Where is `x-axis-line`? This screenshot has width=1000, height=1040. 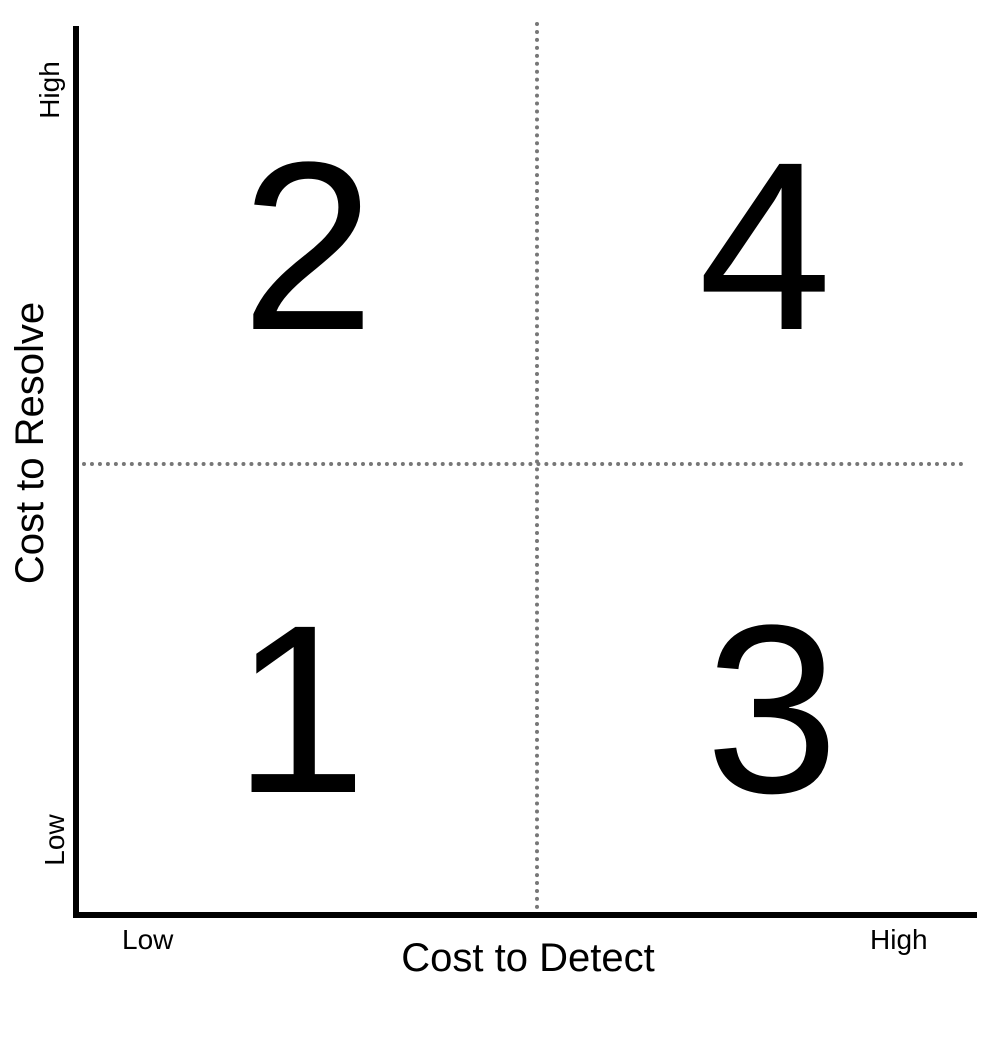 x-axis-line is located at coordinates (525, 915).